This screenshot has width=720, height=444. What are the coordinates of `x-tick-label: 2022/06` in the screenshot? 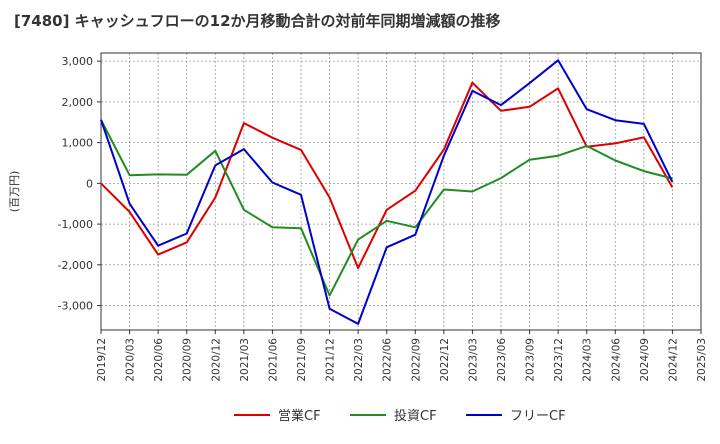 It's located at (388, 360).